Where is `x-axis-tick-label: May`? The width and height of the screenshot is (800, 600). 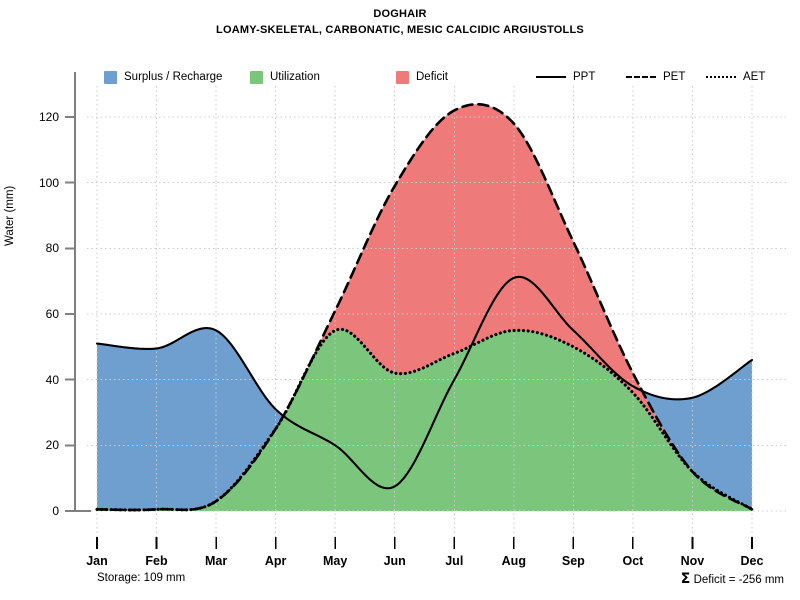
x-axis-tick-label: May is located at coordinates (335, 561).